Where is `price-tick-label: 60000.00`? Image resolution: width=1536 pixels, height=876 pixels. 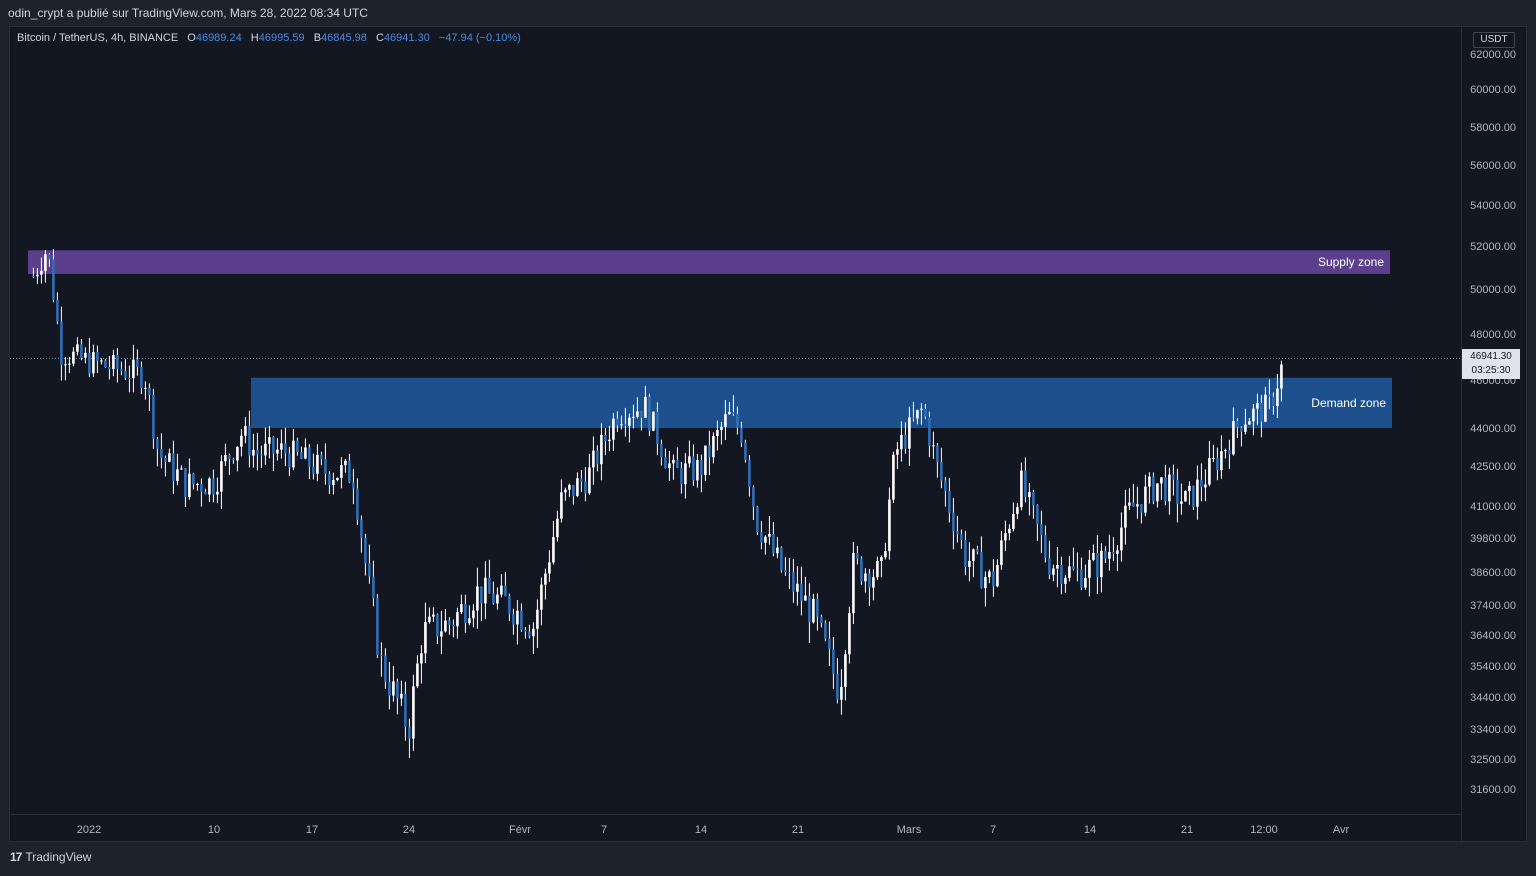 price-tick-label: 60000.00 is located at coordinates (1493, 90).